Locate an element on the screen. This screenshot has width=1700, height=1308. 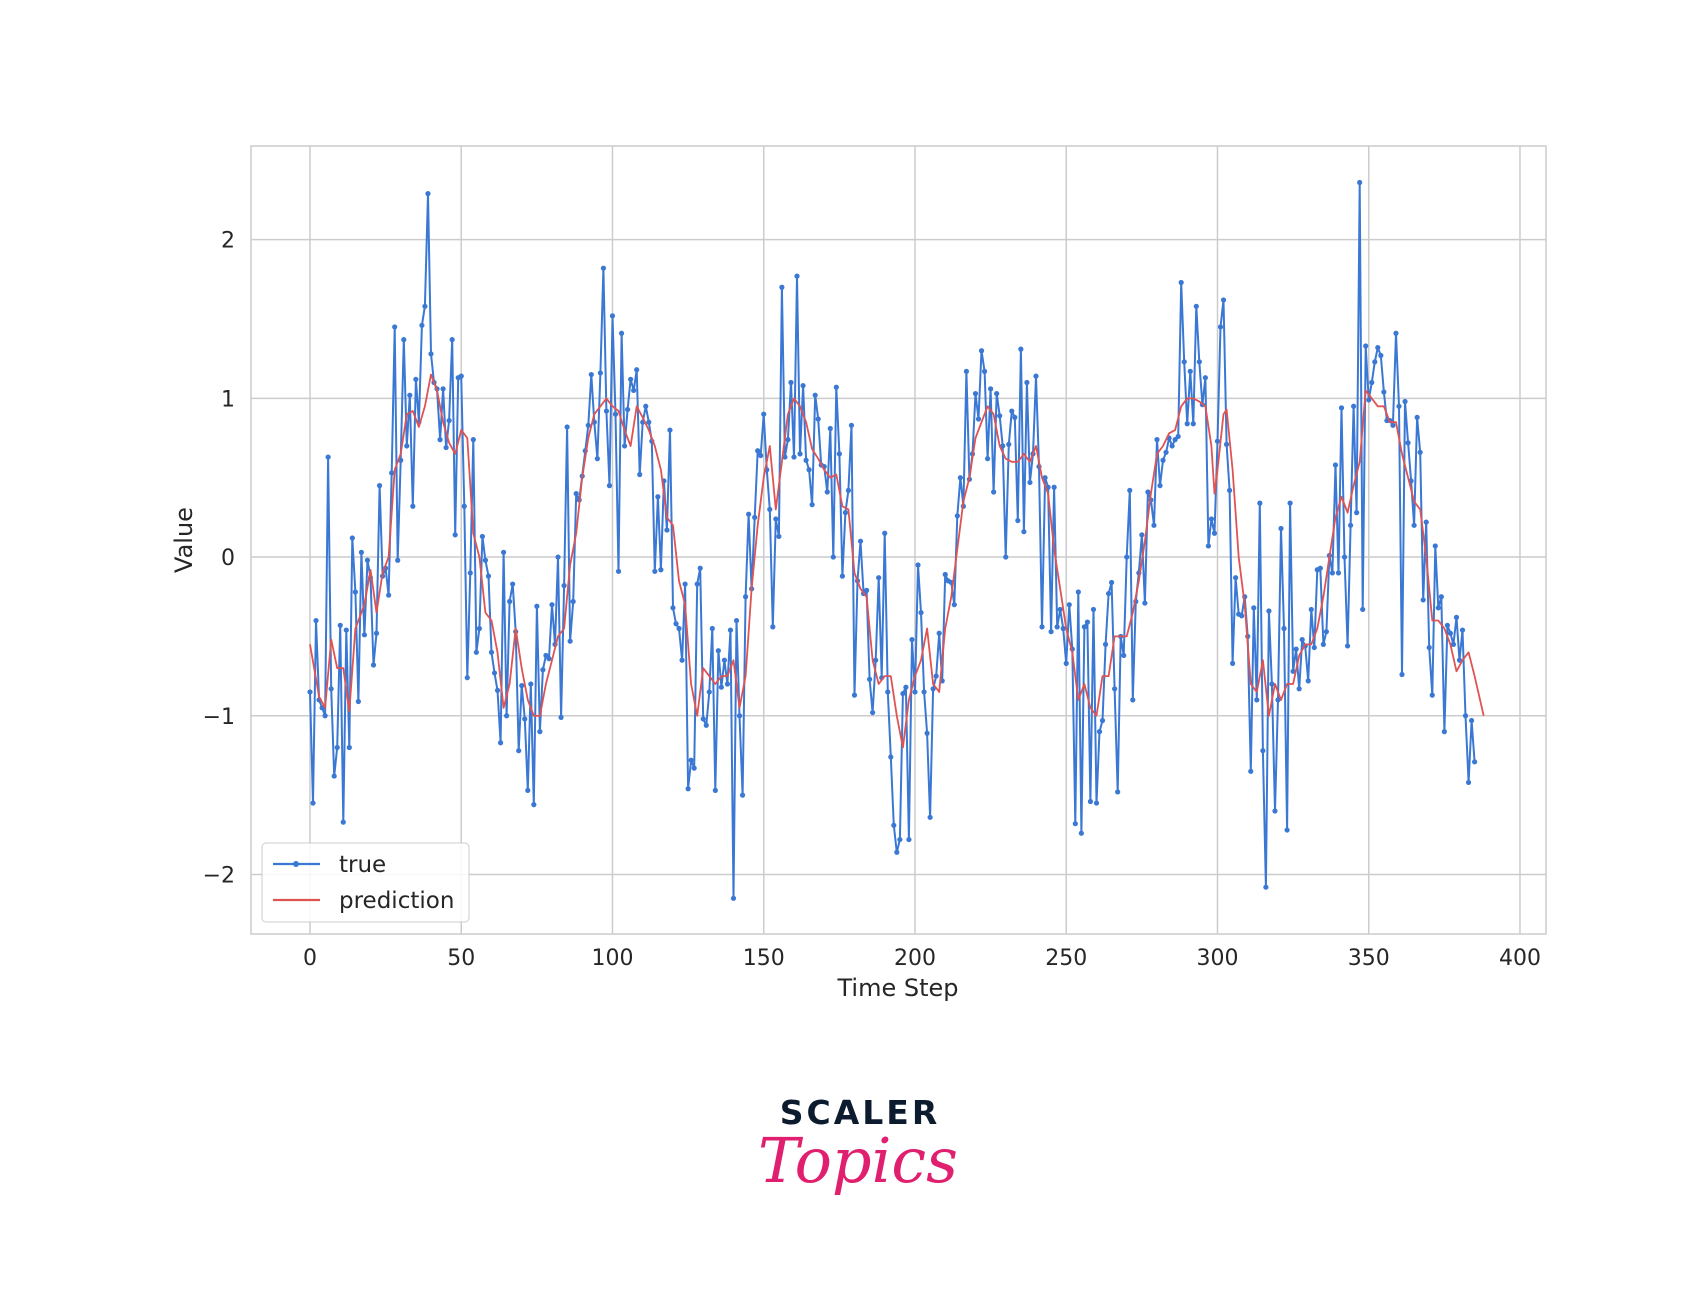
x-axis-label: Time Step is located at coordinates (897, 988).